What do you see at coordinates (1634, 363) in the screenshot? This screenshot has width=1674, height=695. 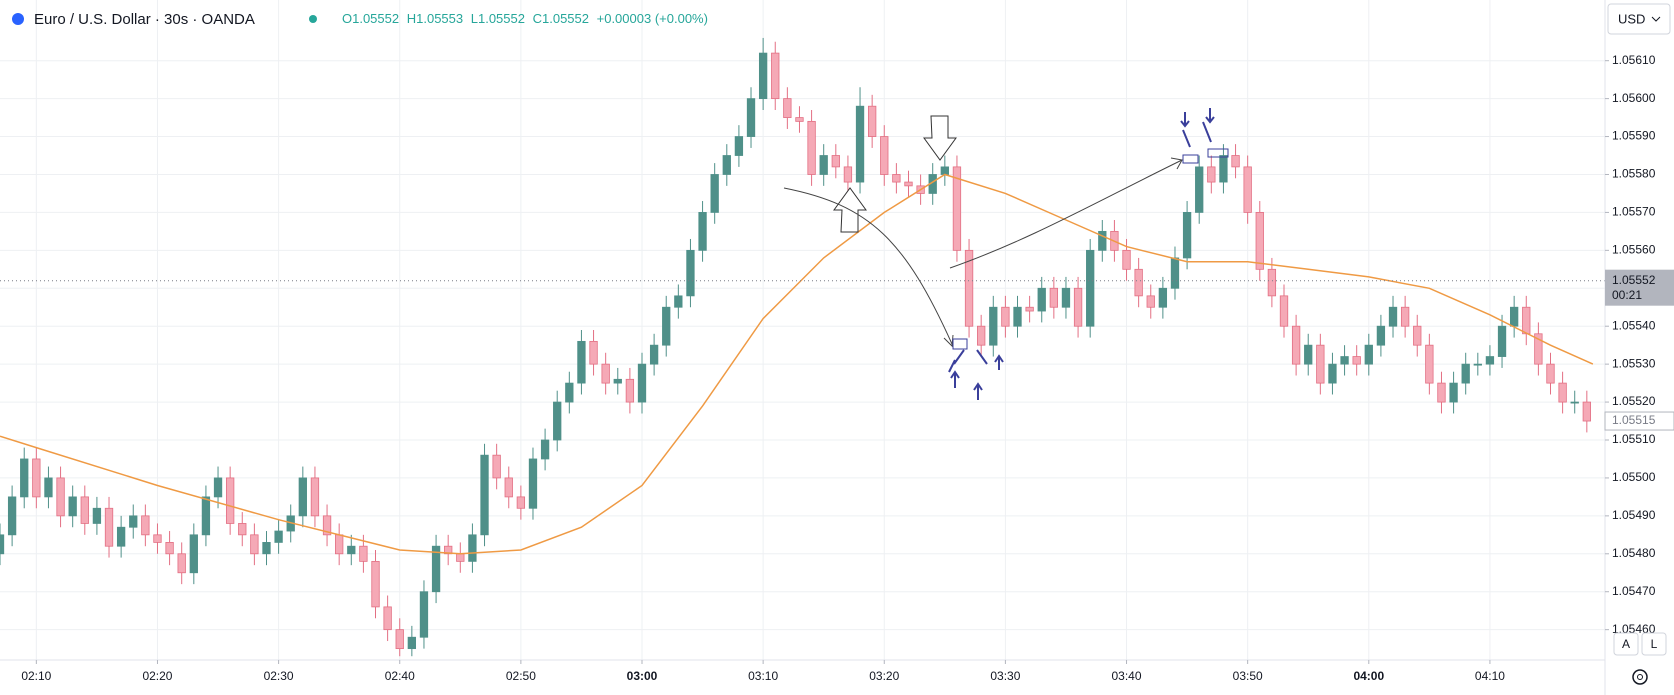 I see `y-tick-label: 1.05530` at bounding box center [1634, 363].